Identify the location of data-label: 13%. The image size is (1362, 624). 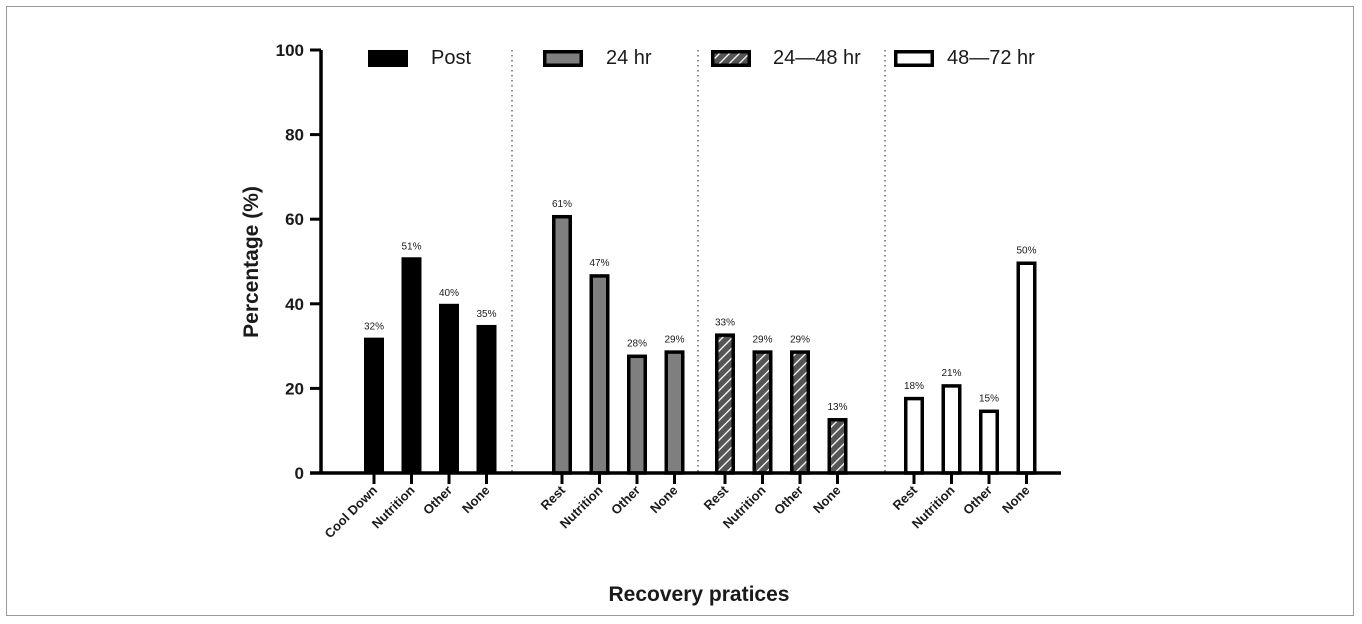
(837, 407).